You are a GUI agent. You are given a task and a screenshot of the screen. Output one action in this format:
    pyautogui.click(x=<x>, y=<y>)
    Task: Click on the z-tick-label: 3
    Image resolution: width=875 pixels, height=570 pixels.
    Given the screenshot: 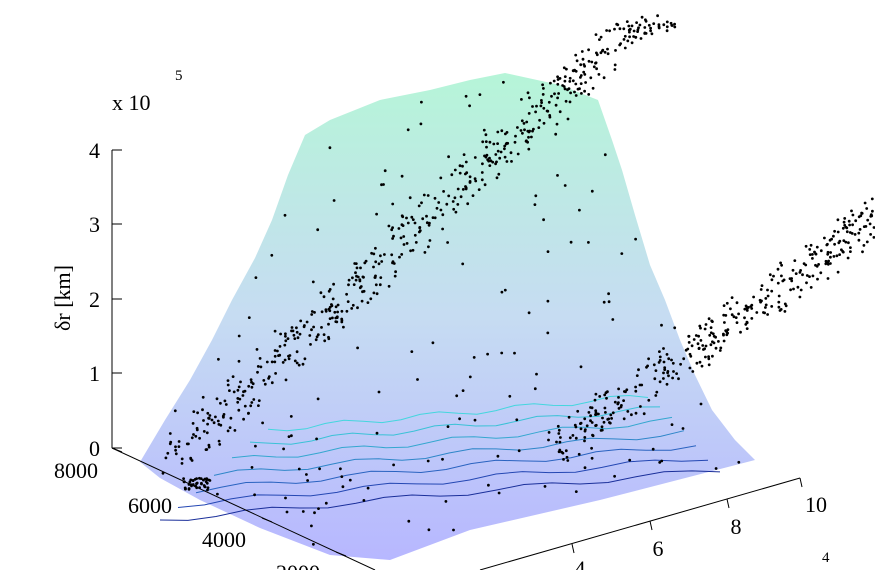 What is the action you would take?
    pyautogui.click(x=94, y=224)
    